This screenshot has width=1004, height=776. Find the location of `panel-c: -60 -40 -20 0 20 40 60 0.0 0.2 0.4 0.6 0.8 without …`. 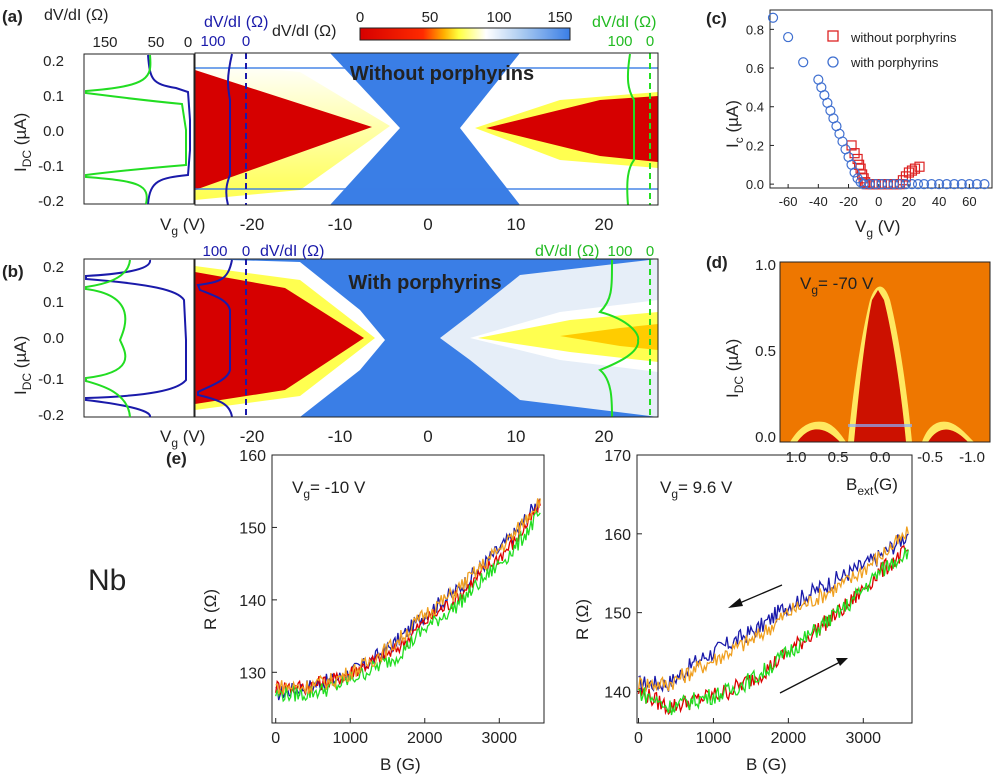

panel-c: -60 -40 -20 0 20 40 60 0.0 0.2 0.4 0.6 0.8 without … is located at coordinates (858, 124).